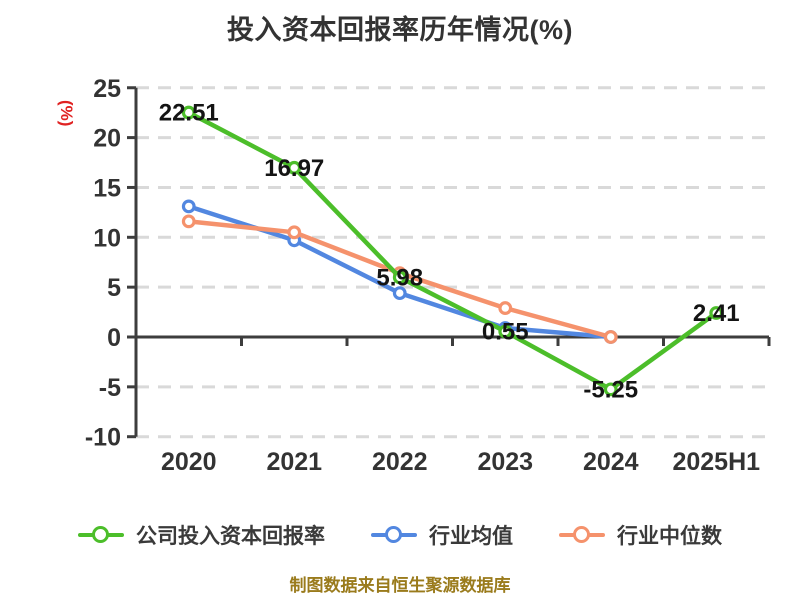 This screenshot has height=600, width=800. I want to click on data-label: 2.41, so click(716, 313).